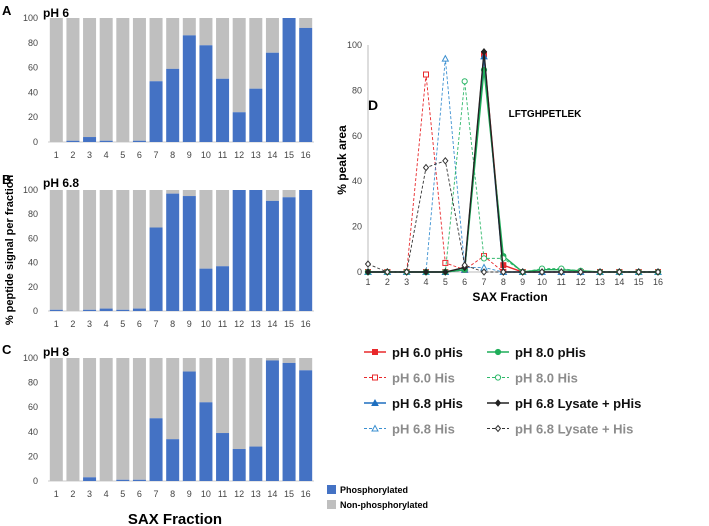 The height and width of the screenshot is (526, 709). I want to click on x-tick-label: 5, so click(445, 282).